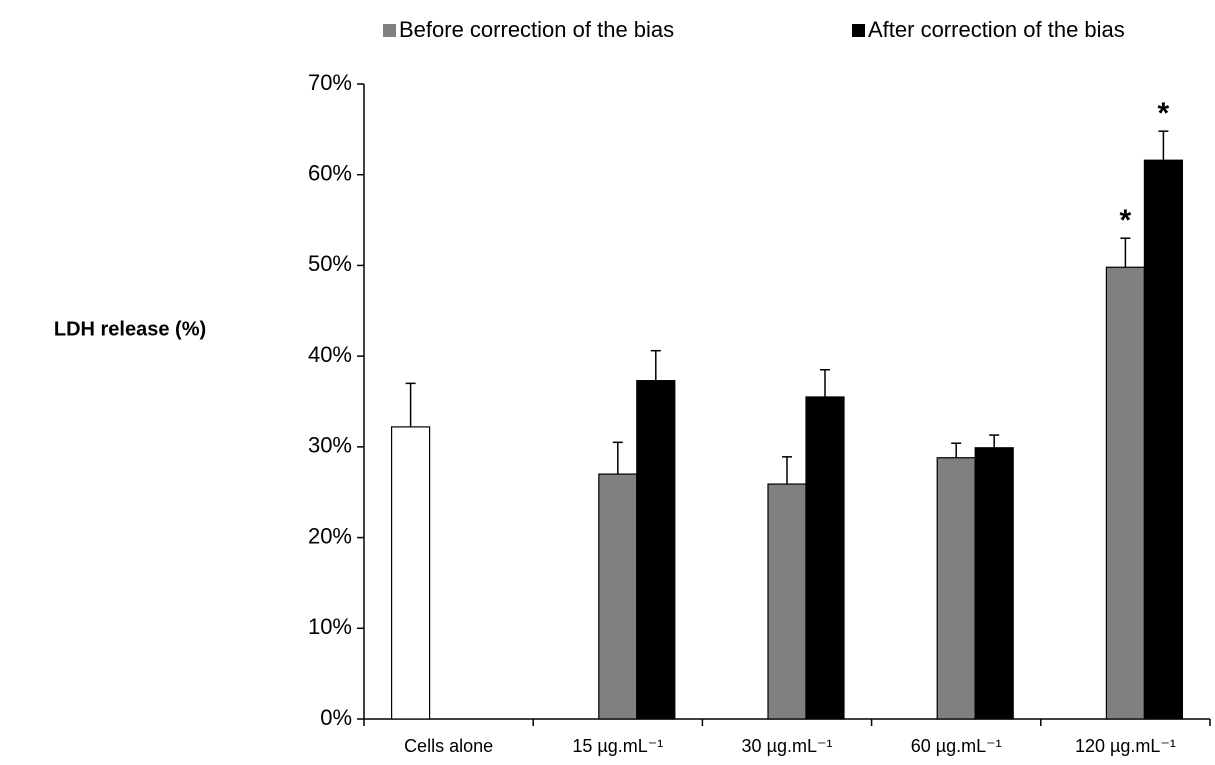  Describe the element at coordinates (956, 746) in the screenshot. I see `x-tick-label: 60 µg.mL⁻¹` at that location.